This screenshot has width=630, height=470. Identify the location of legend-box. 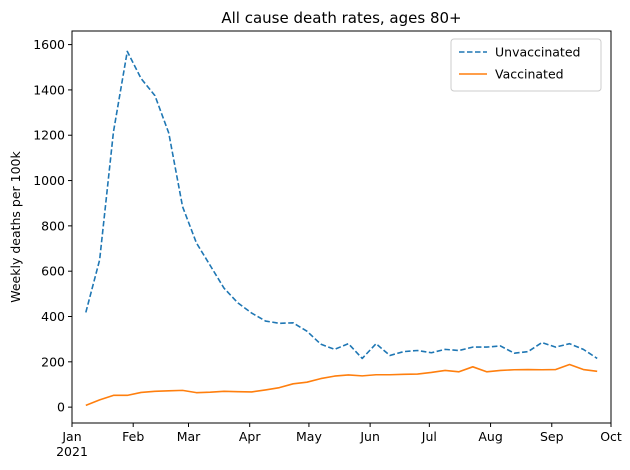
(526, 65).